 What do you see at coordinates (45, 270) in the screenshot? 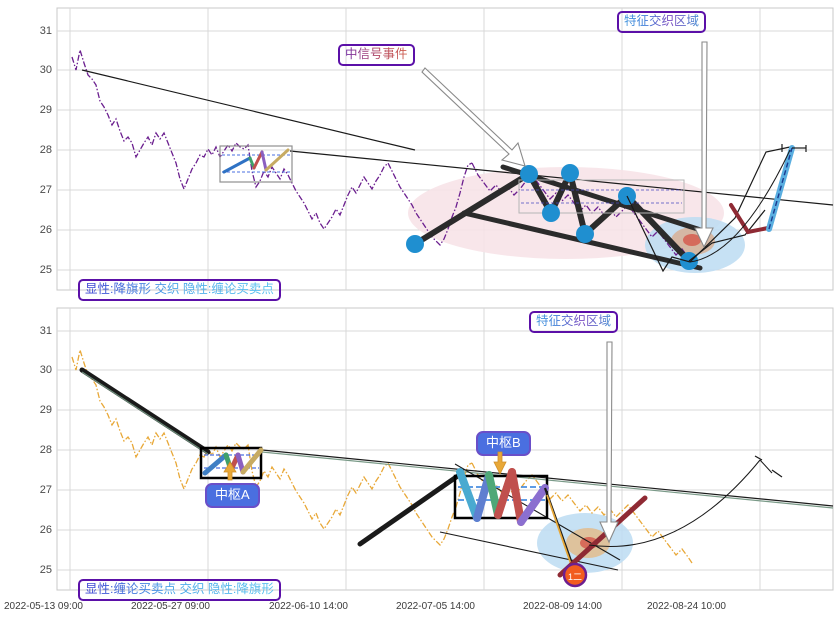
I see `top-ytick-25: 25` at bounding box center [45, 270].